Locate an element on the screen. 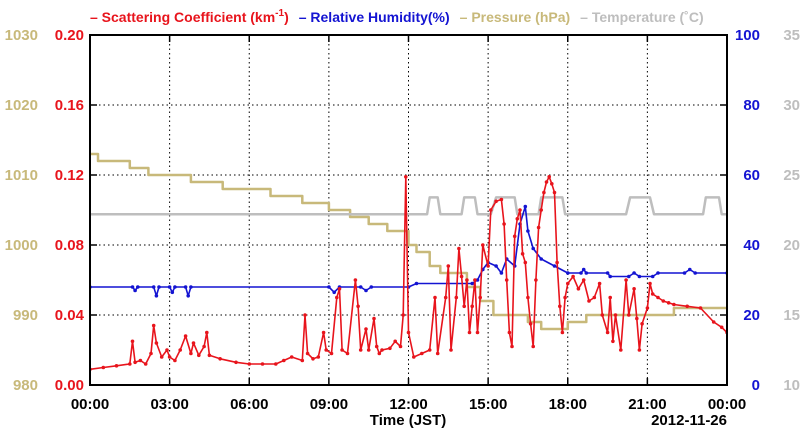 The image size is (800, 434). scattering-tick-label: 0.00 is located at coordinates (69, 385).